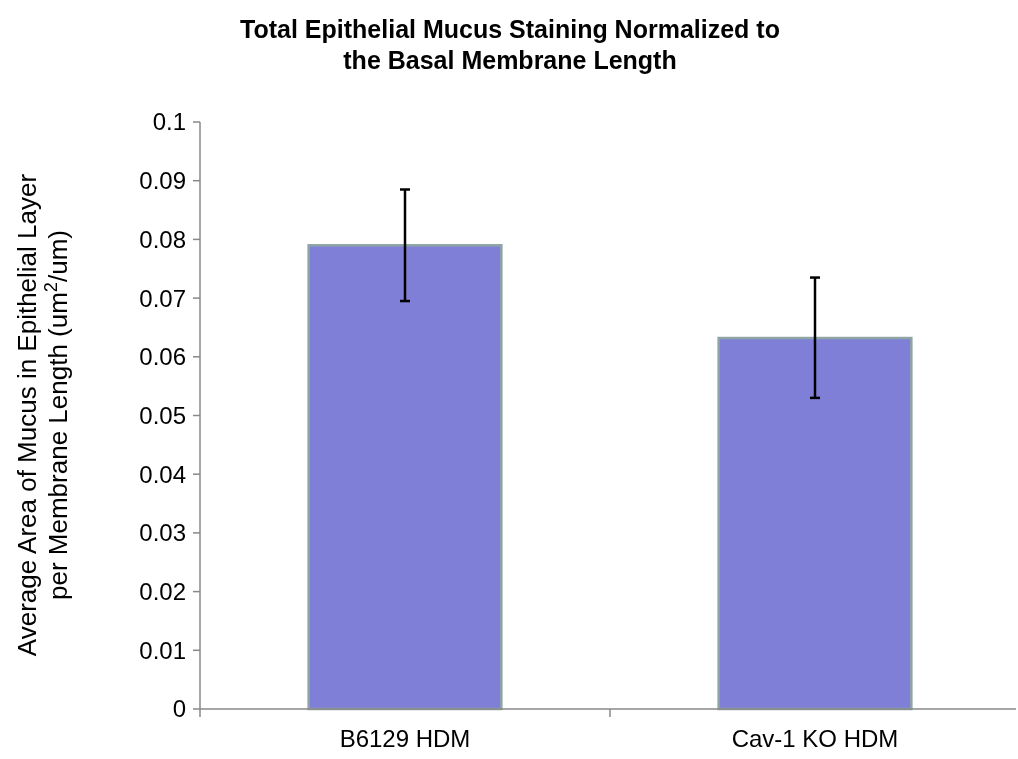  What do you see at coordinates (169, 122) in the screenshot?
I see `y-tick-label: 0.1` at bounding box center [169, 122].